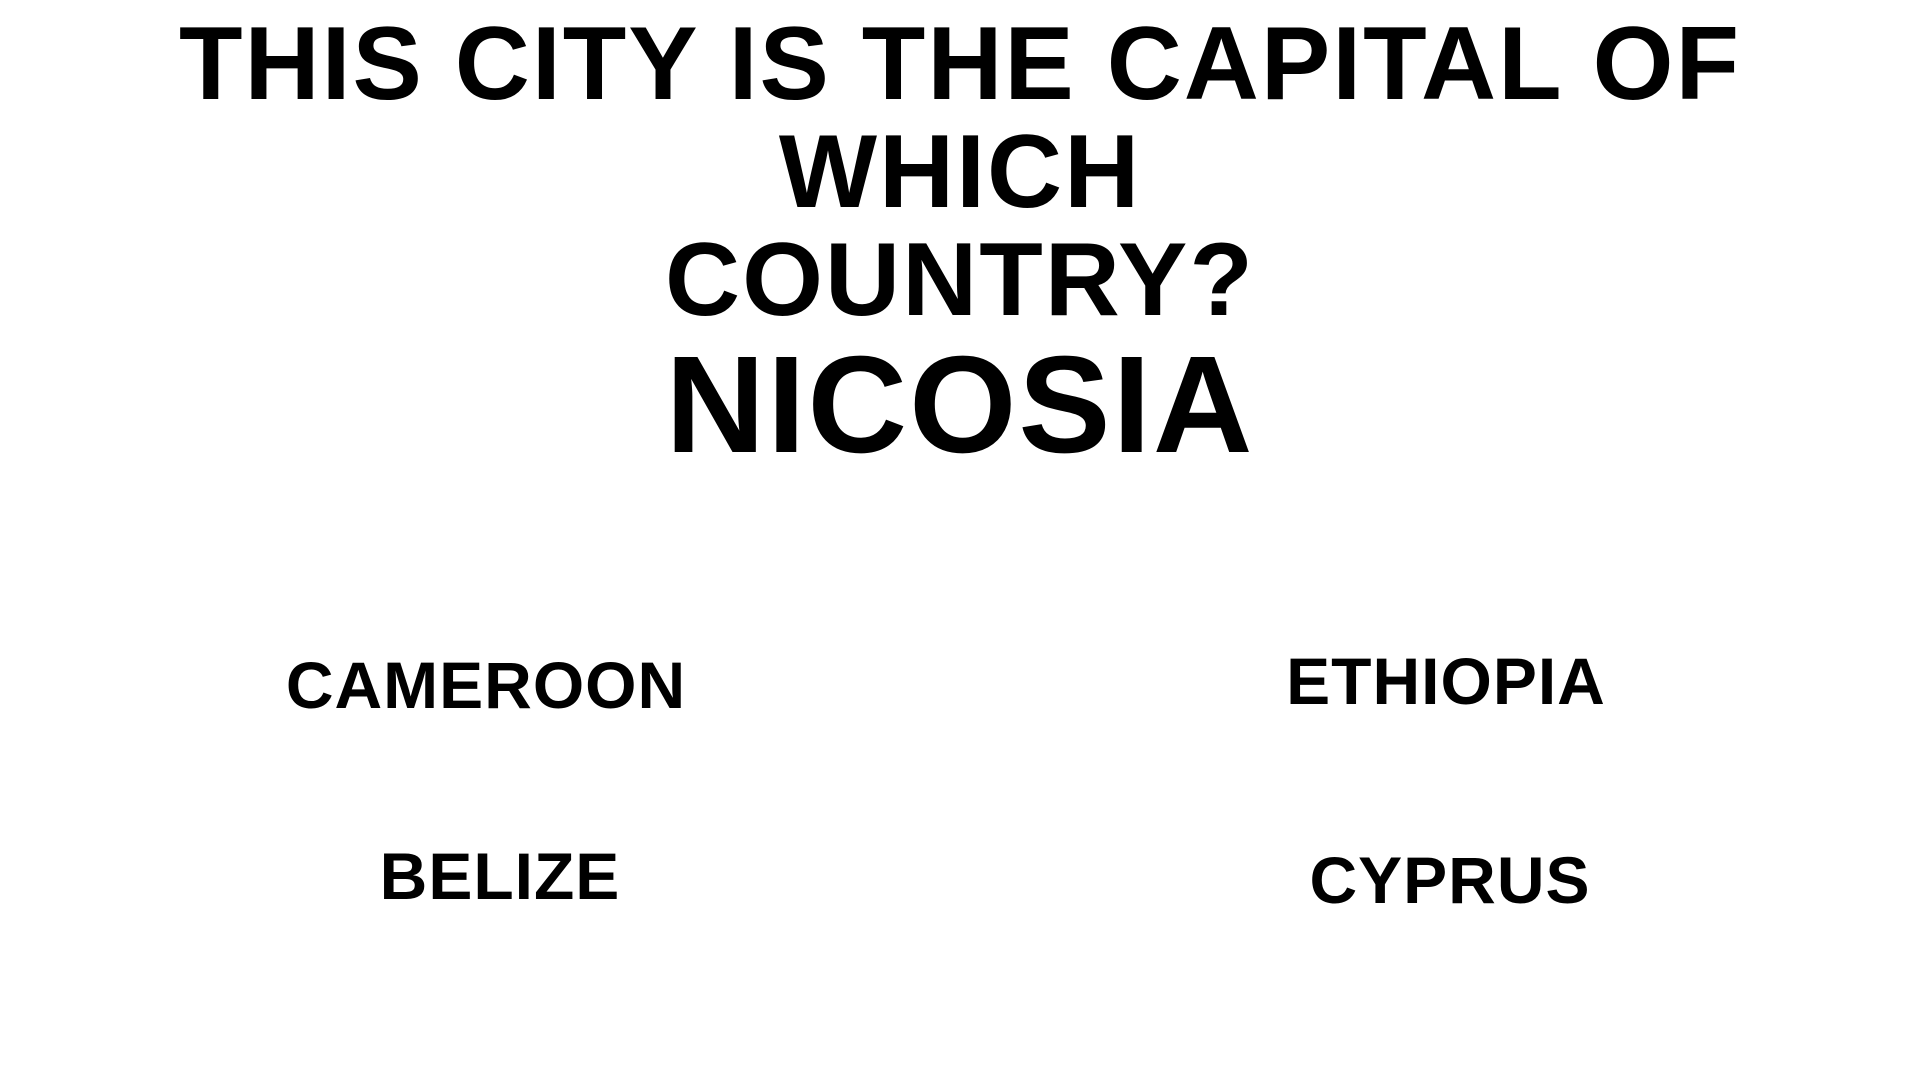 The height and width of the screenshot is (1080, 1920). What do you see at coordinates (486, 685) in the screenshot?
I see `answer-option-cameroon: CAMEROON` at bounding box center [486, 685].